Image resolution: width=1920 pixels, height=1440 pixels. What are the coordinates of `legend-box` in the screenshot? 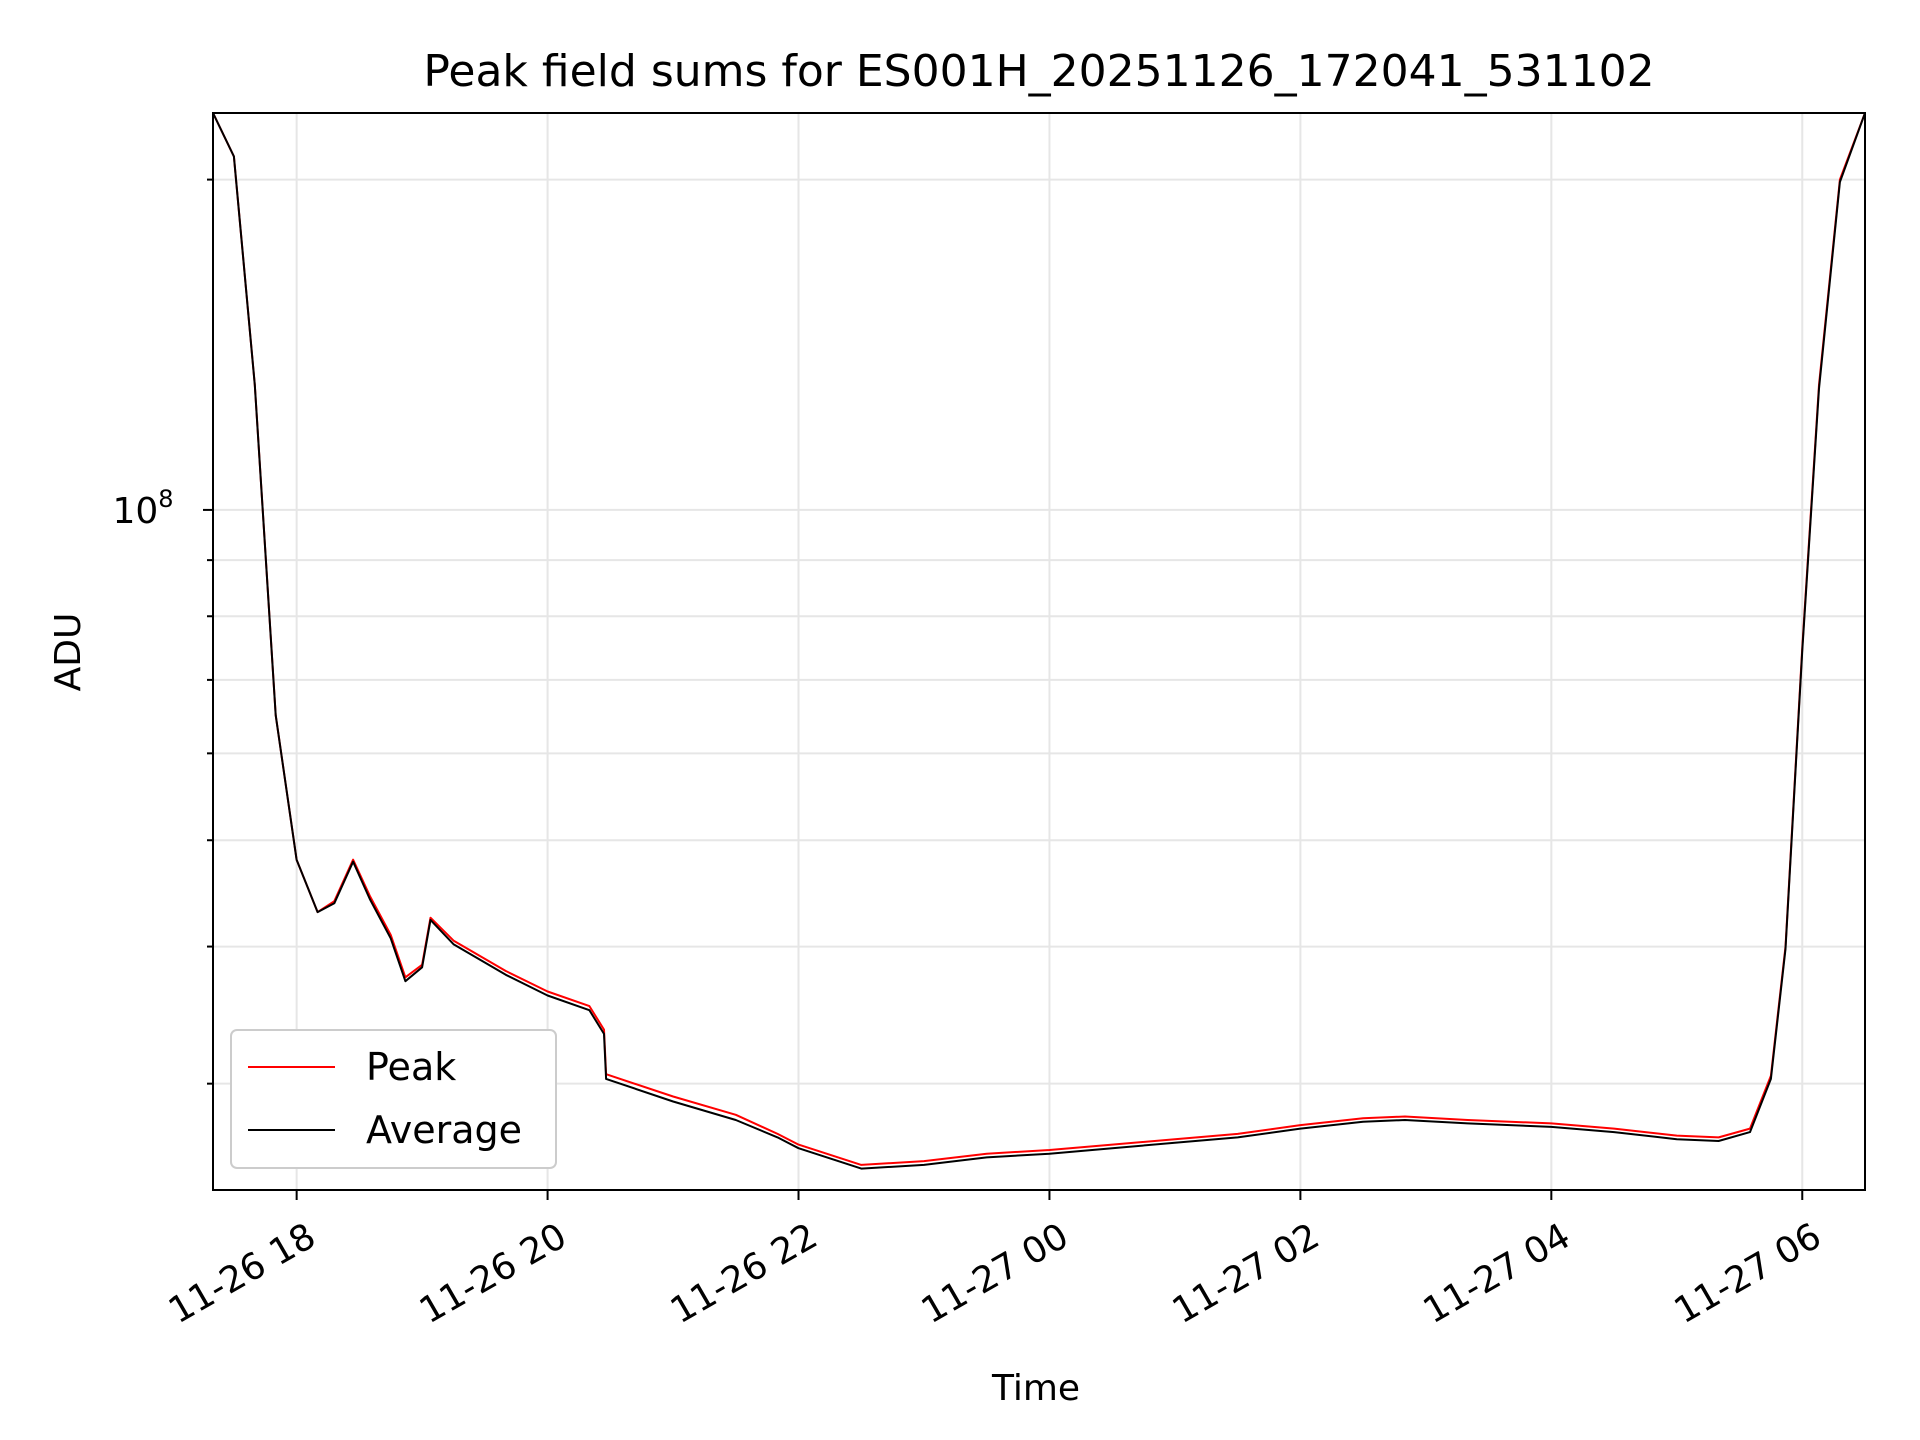 It's located at (393, 1099).